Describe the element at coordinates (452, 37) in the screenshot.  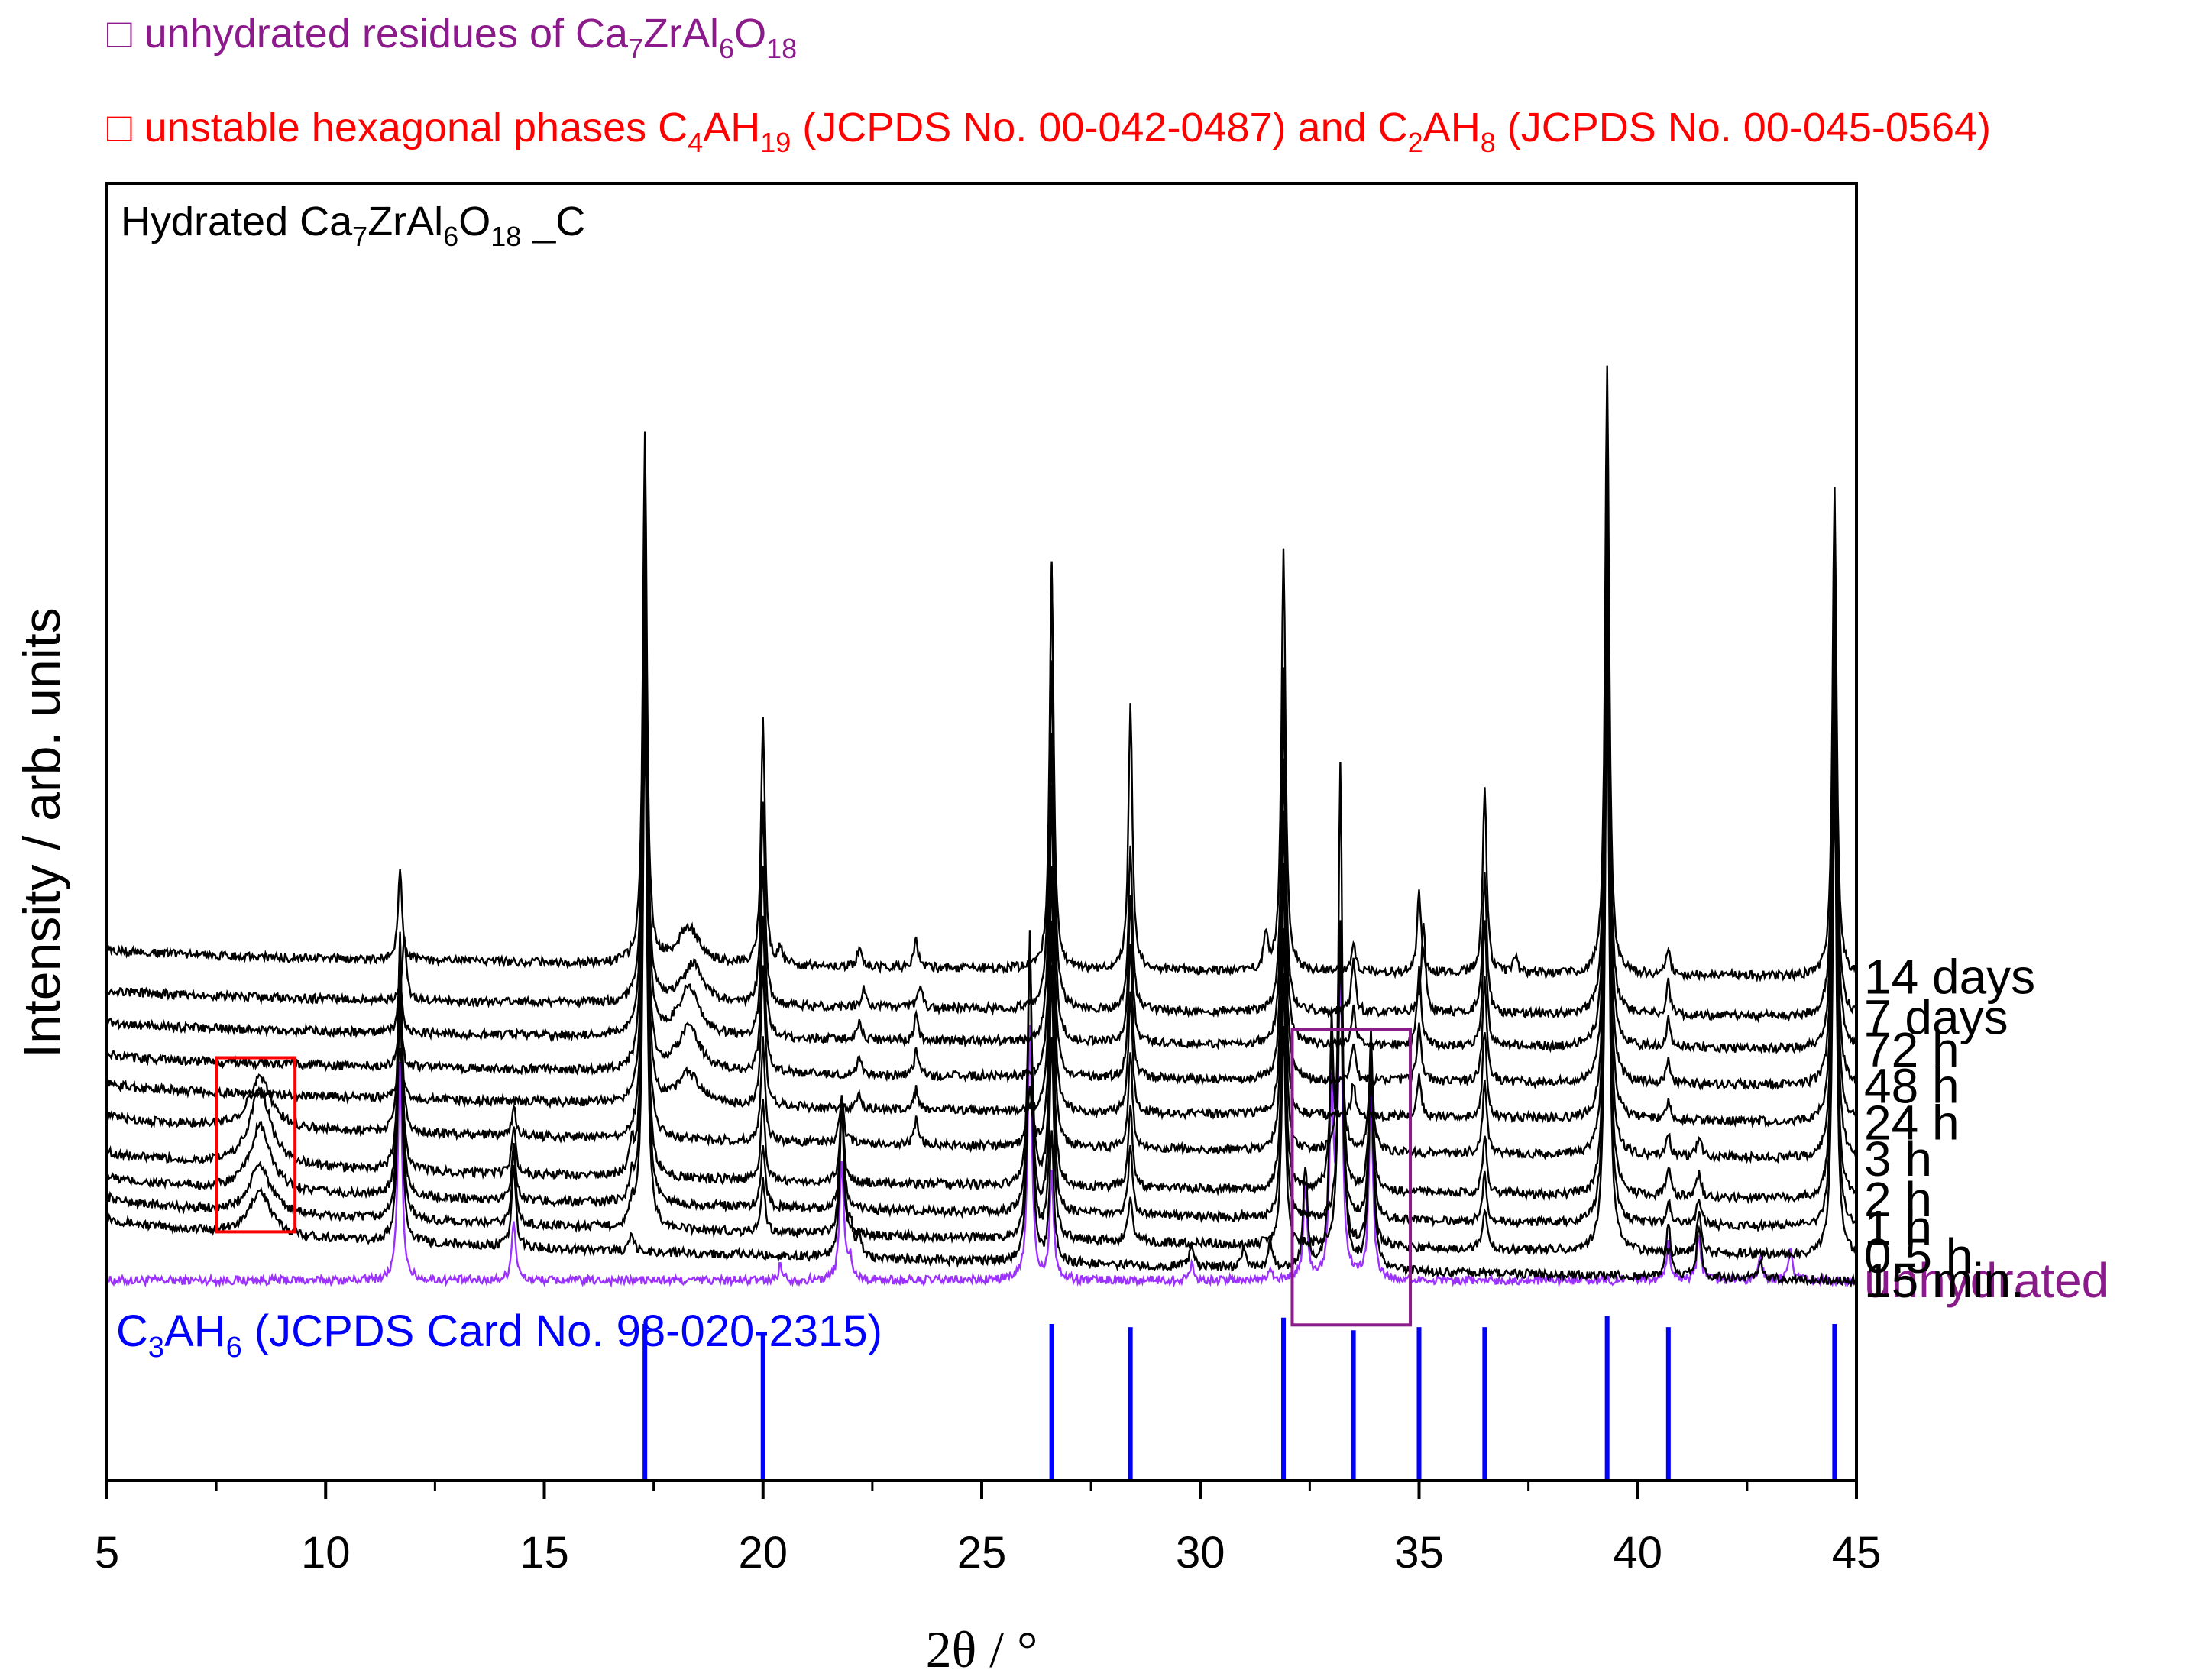
I see `legend-purple: □ unhydrated residues of Ca7ZrAl6O18` at that location.